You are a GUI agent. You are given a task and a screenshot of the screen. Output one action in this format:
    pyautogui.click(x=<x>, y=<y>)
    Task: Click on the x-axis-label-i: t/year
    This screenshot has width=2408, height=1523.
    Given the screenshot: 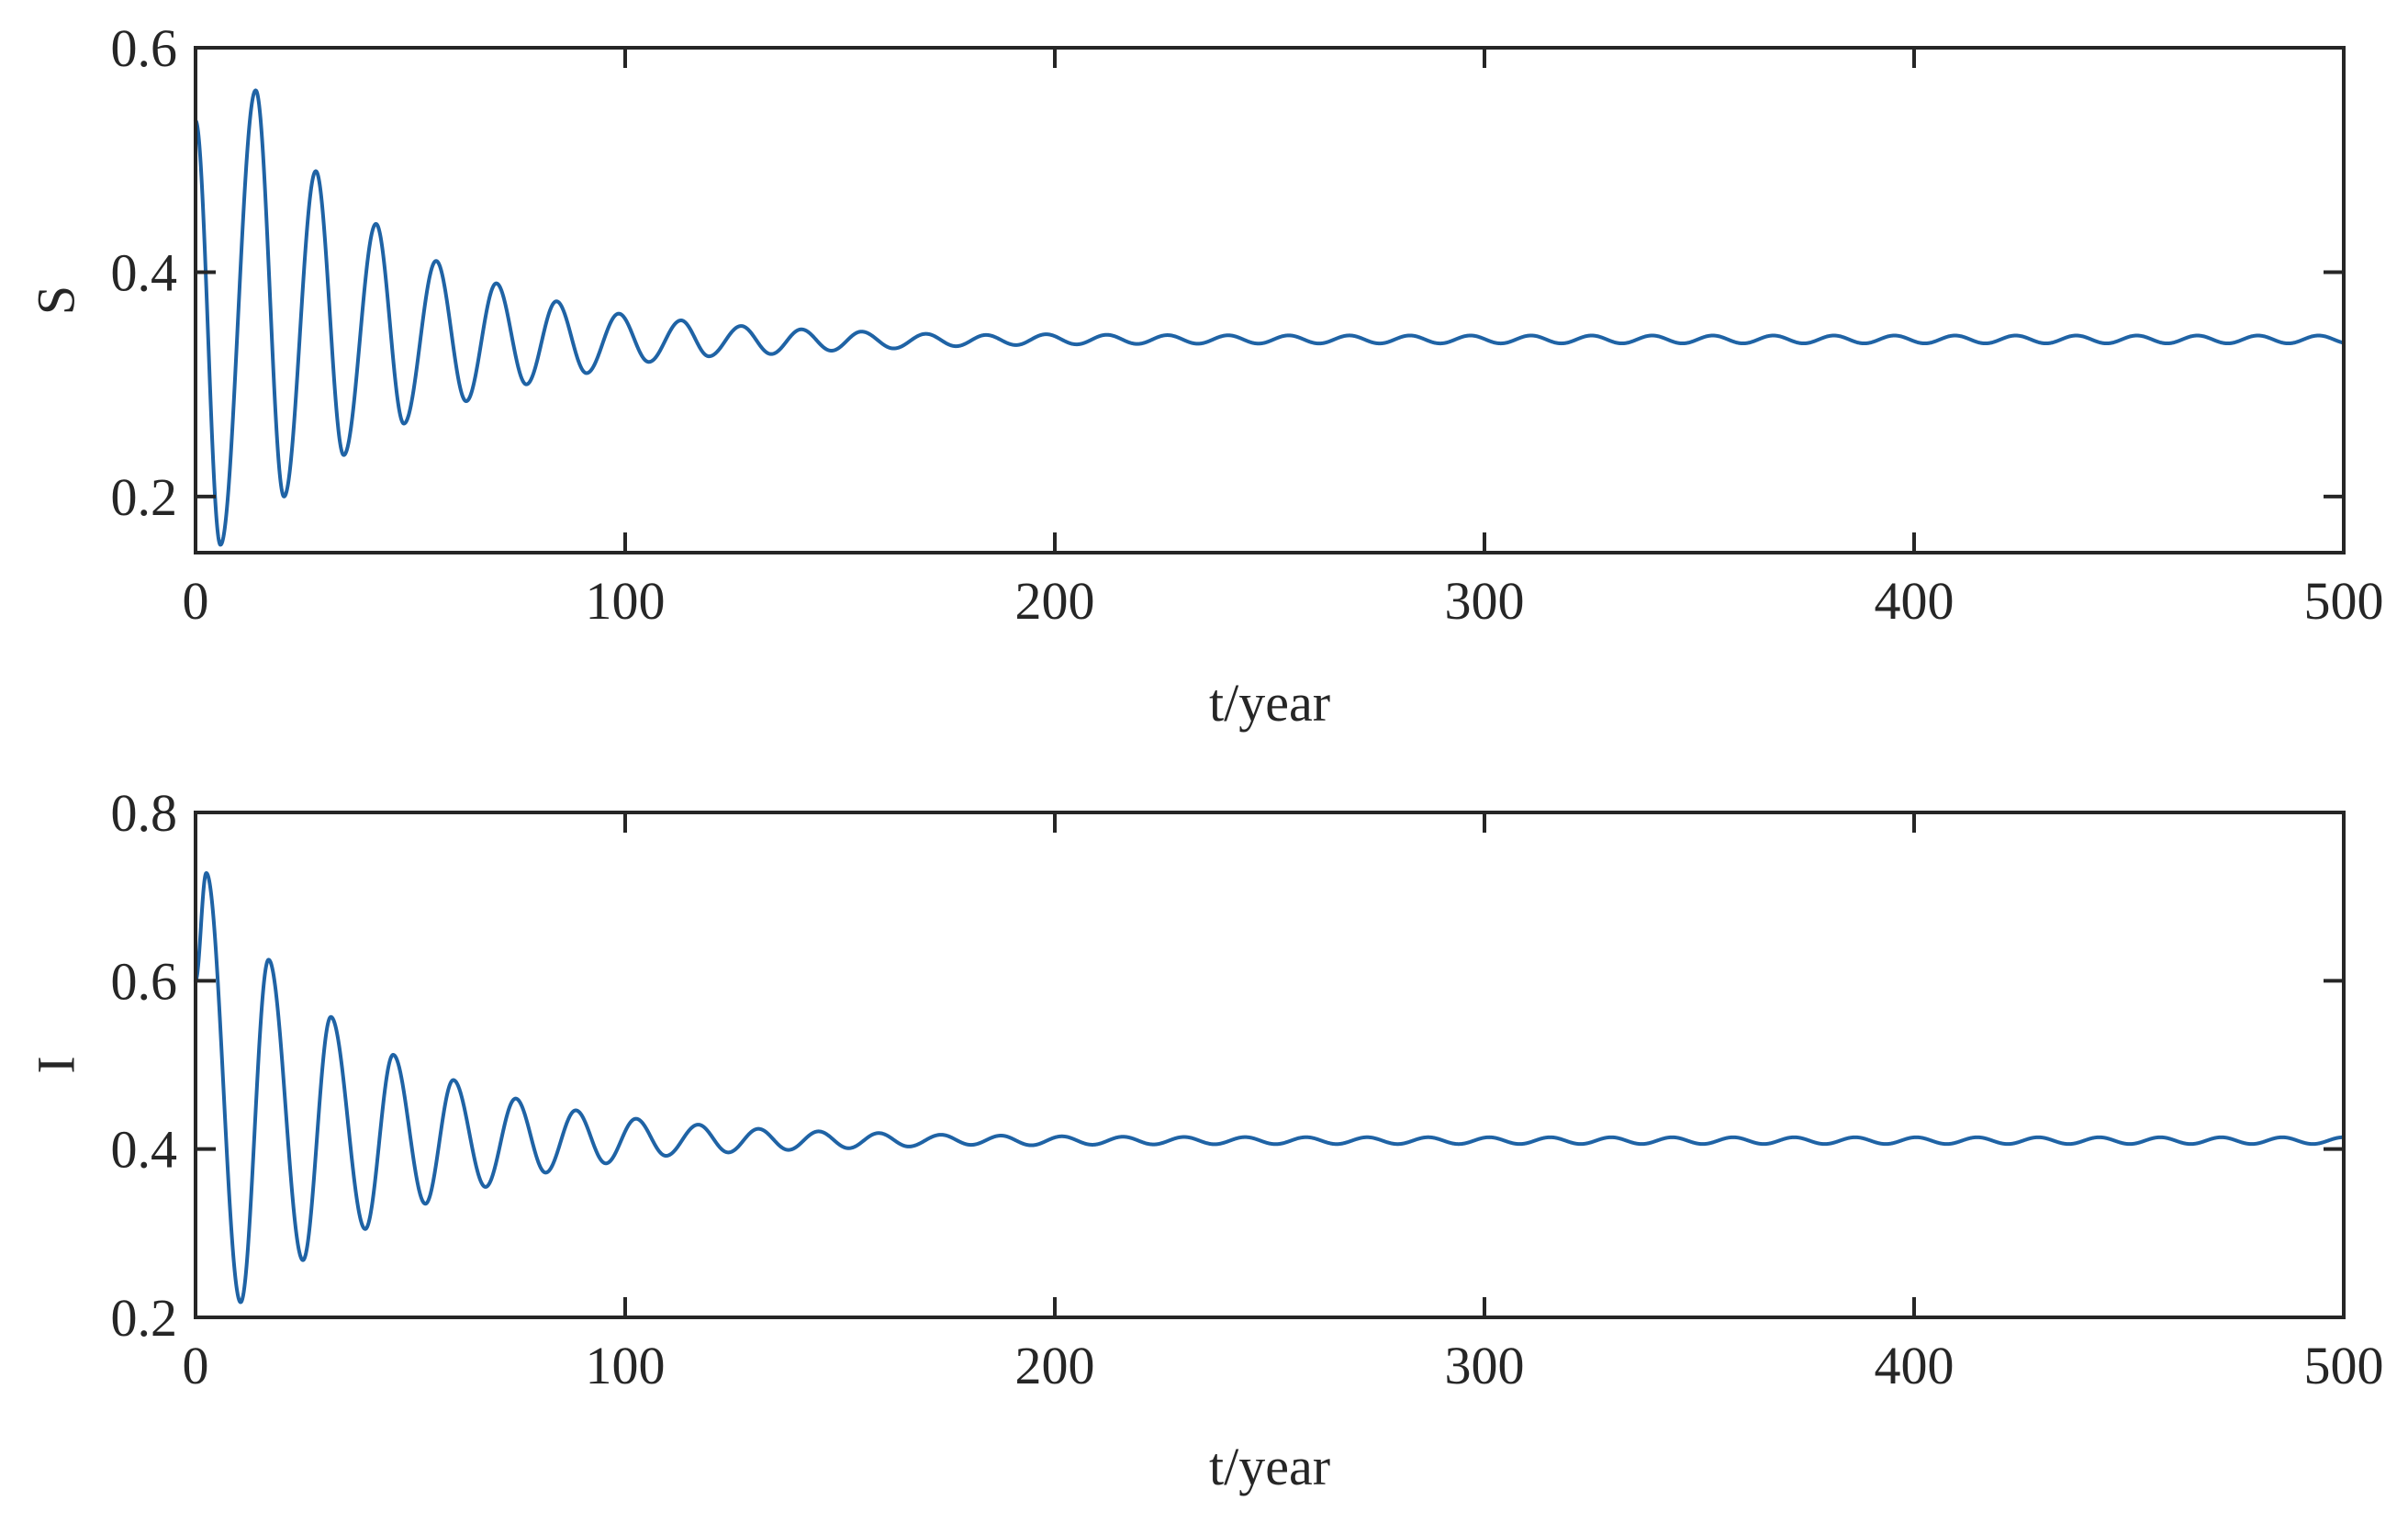 What is the action you would take?
    pyautogui.click(x=1269, y=1467)
    